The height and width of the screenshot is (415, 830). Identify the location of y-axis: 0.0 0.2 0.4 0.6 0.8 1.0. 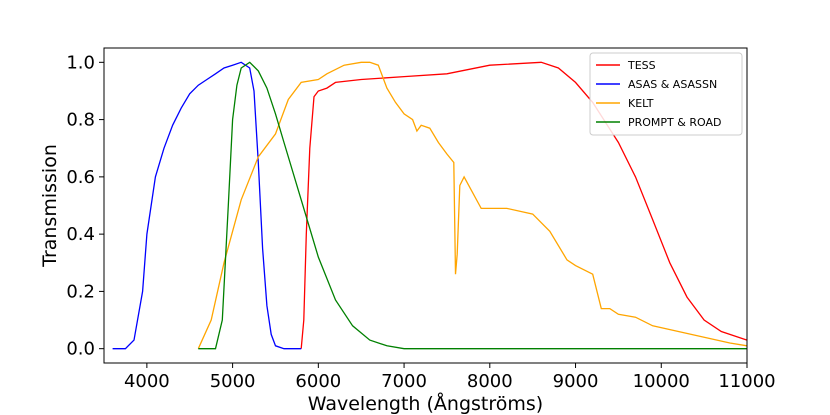
(85, 206).